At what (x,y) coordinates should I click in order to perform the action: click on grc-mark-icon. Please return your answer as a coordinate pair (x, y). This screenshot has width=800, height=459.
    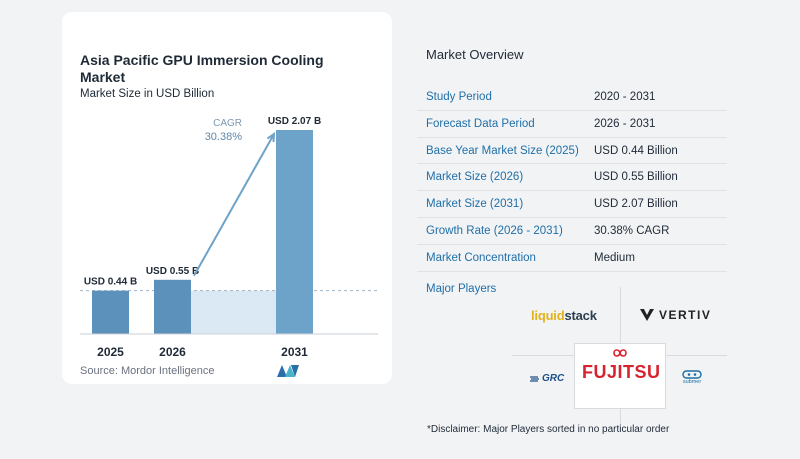
    Looking at the image, I should click on (534, 378).